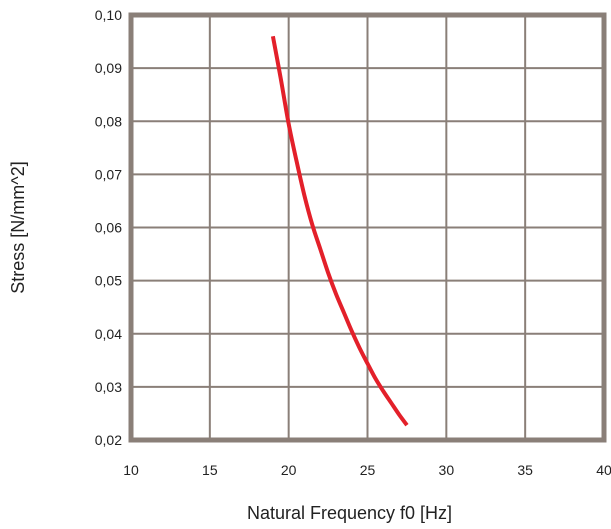 Image resolution: width=611 pixels, height=529 pixels. Describe the element at coordinates (108, 68) in the screenshot. I see `y-tick-label: 0,09` at that location.